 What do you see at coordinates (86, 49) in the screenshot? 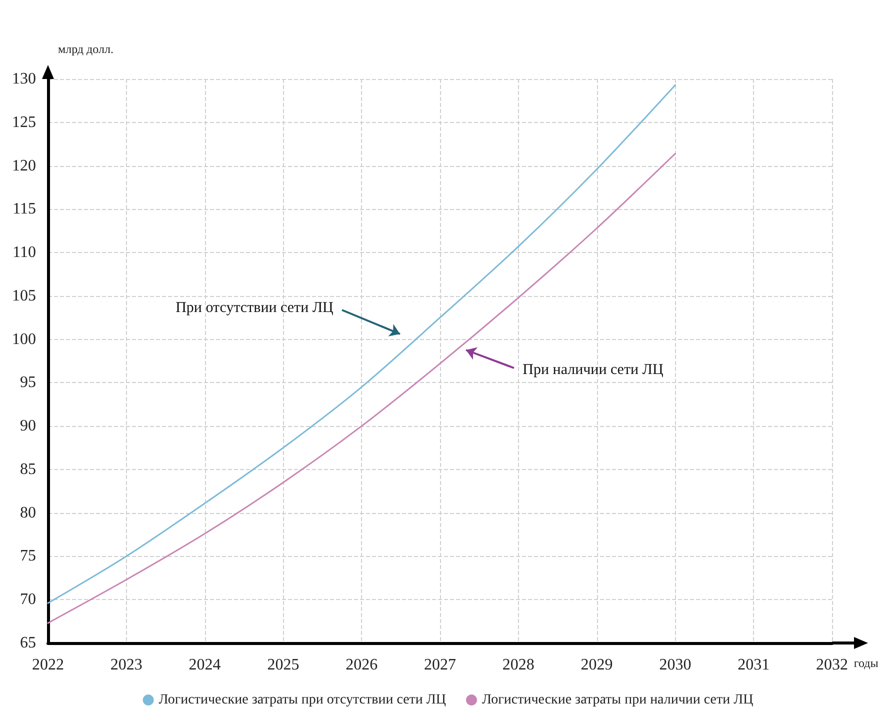
I see `y-axis-title: млрд долл.` at bounding box center [86, 49].